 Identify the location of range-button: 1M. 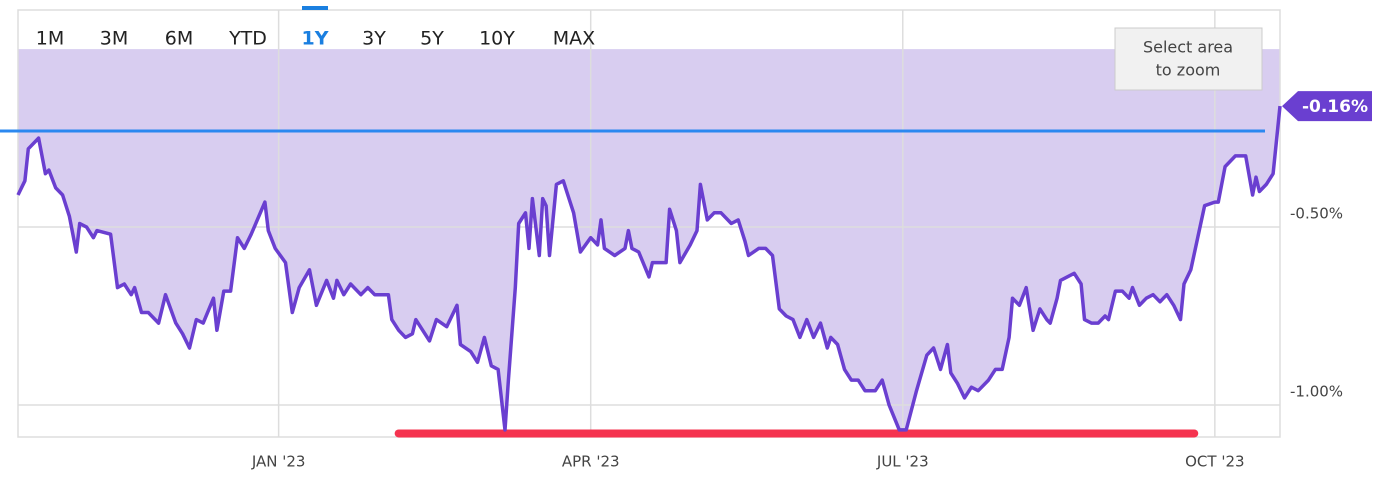
(50, 39).